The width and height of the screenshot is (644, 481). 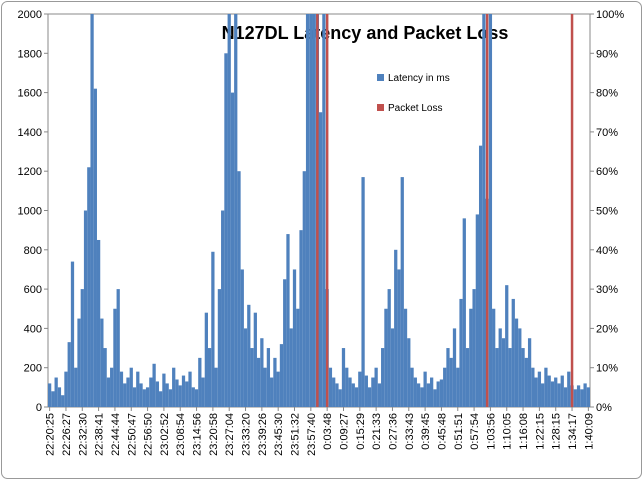 I want to click on y-tick-label: 600, so click(x=33, y=290).